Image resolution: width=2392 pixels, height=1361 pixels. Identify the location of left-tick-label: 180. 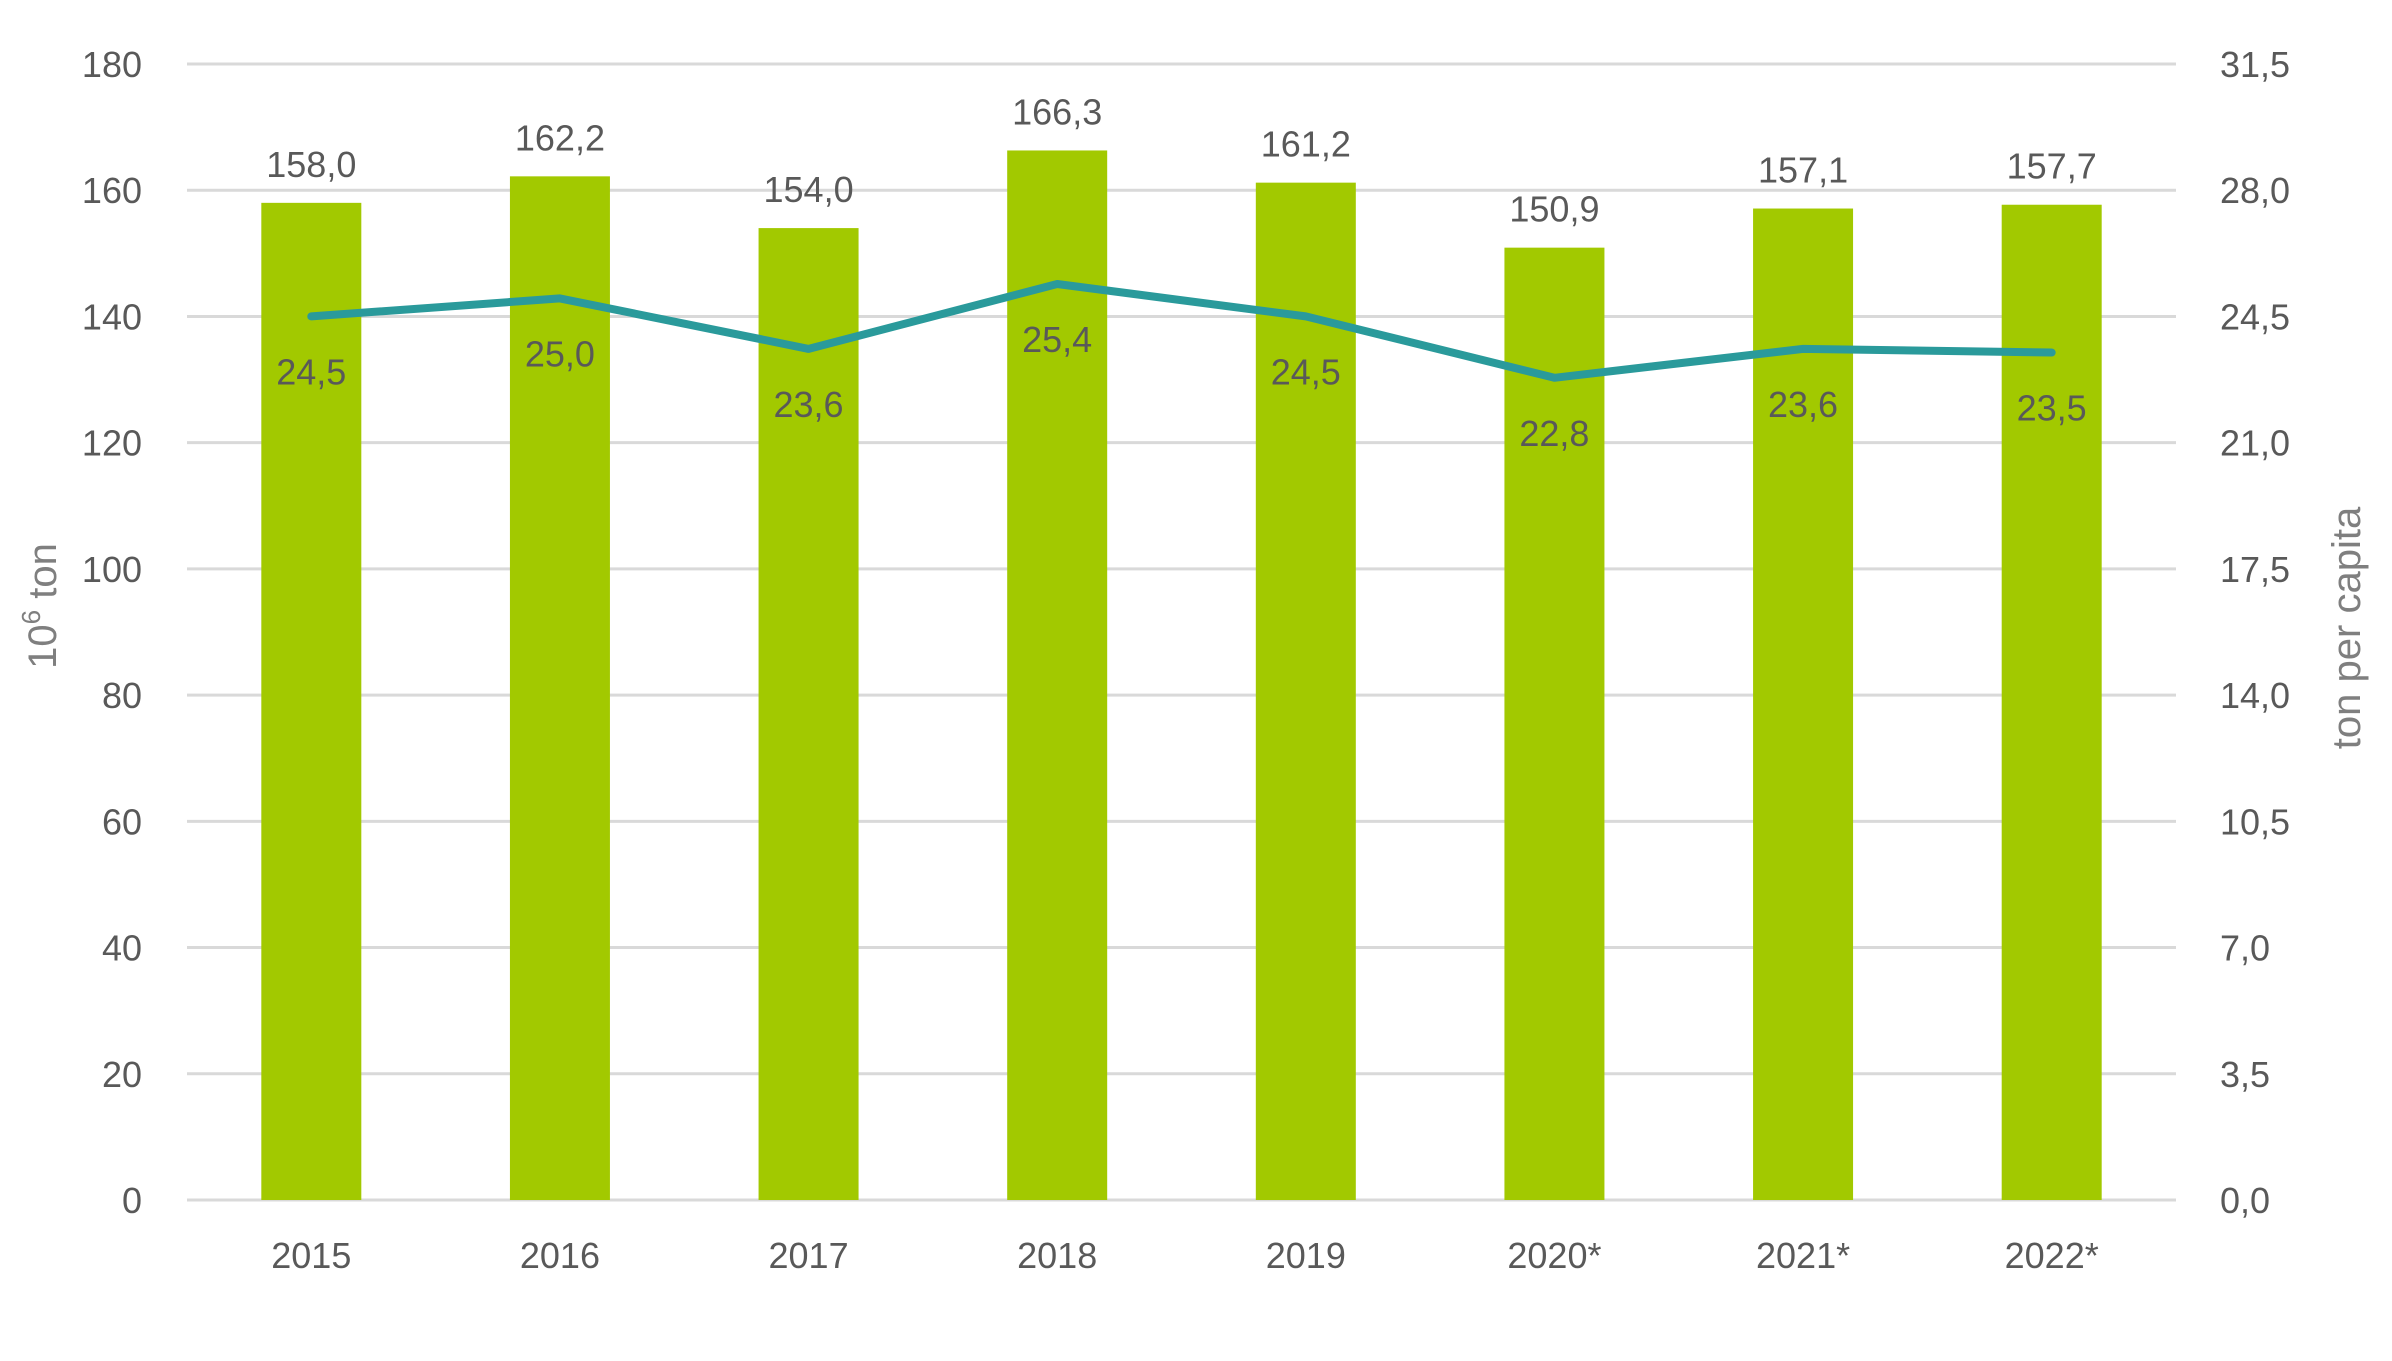
(112, 64).